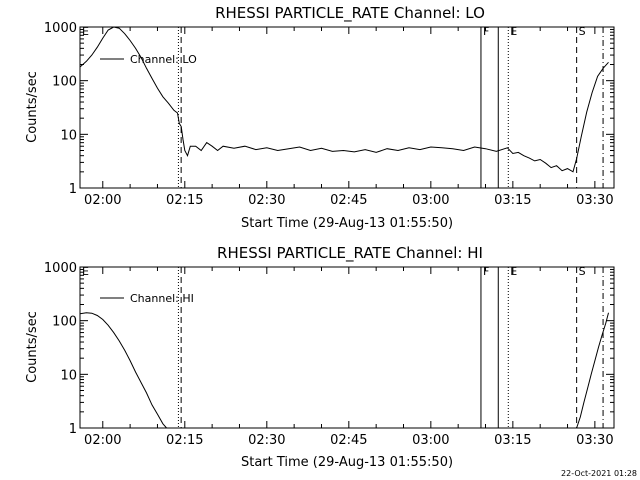 The height and width of the screenshot is (480, 640). What do you see at coordinates (350, 253) in the screenshot?
I see `chart-title: RHESSI PARTICLE_RATE Channel: HI` at bounding box center [350, 253].